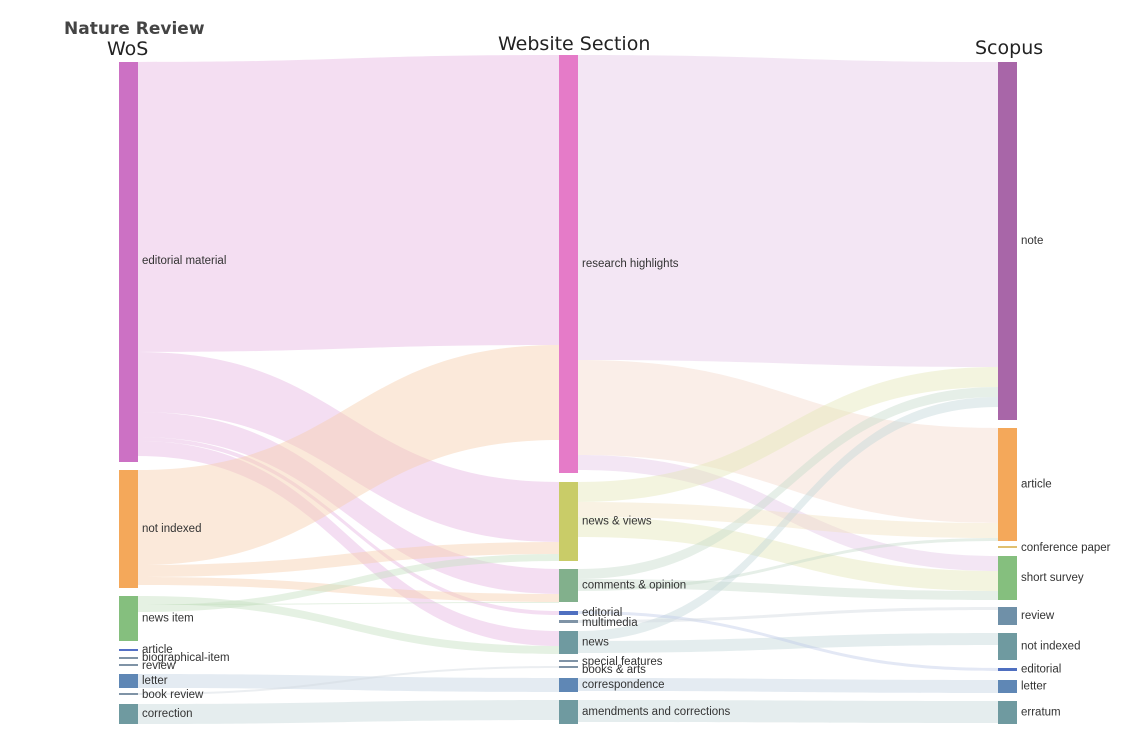 This screenshot has width=1129, height=747. Describe the element at coordinates (574, 44) in the screenshot. I see `header-website-section: Website Section` at that location.